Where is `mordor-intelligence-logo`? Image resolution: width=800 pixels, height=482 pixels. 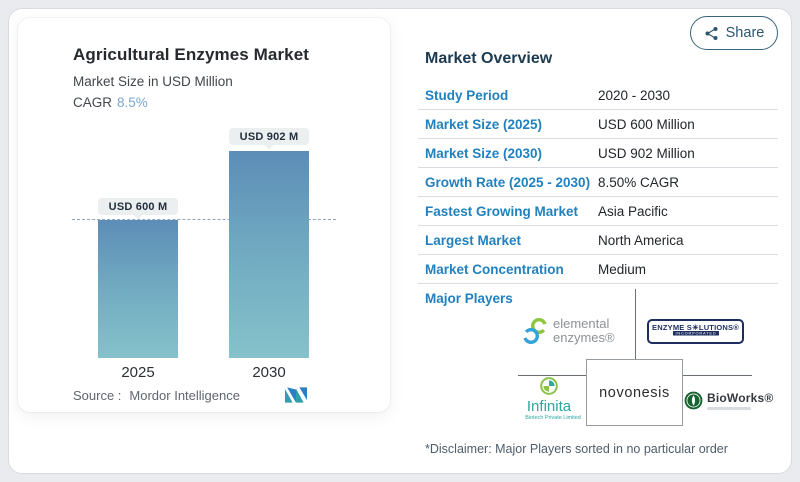
mordor-intelligence-logo is located at coordinates (296, 395).